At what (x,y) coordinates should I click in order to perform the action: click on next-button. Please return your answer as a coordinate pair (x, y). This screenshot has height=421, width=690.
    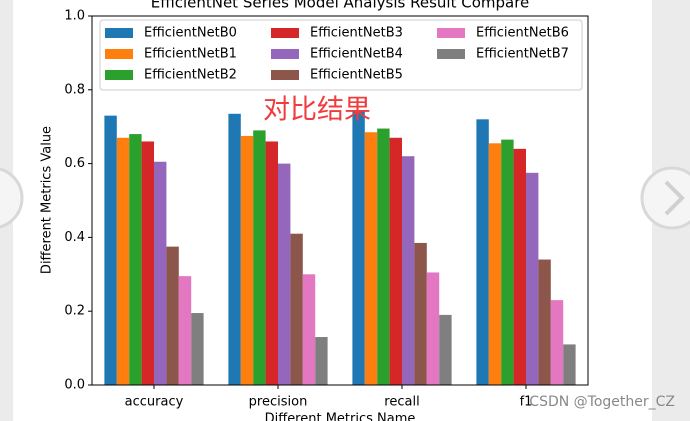
    Looking at the image, I should click on (665, 198).